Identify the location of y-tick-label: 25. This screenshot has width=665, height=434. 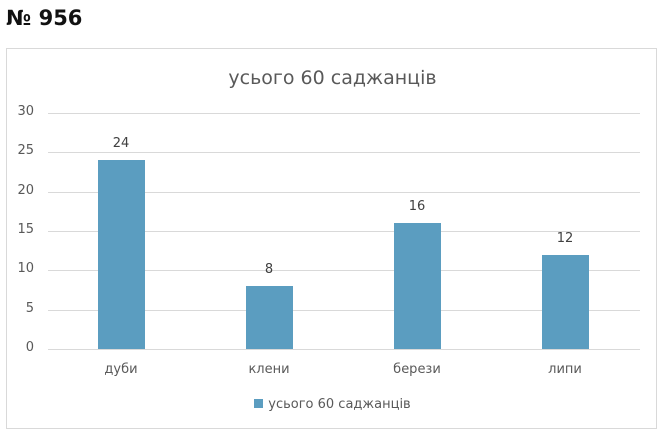
(25, 150).